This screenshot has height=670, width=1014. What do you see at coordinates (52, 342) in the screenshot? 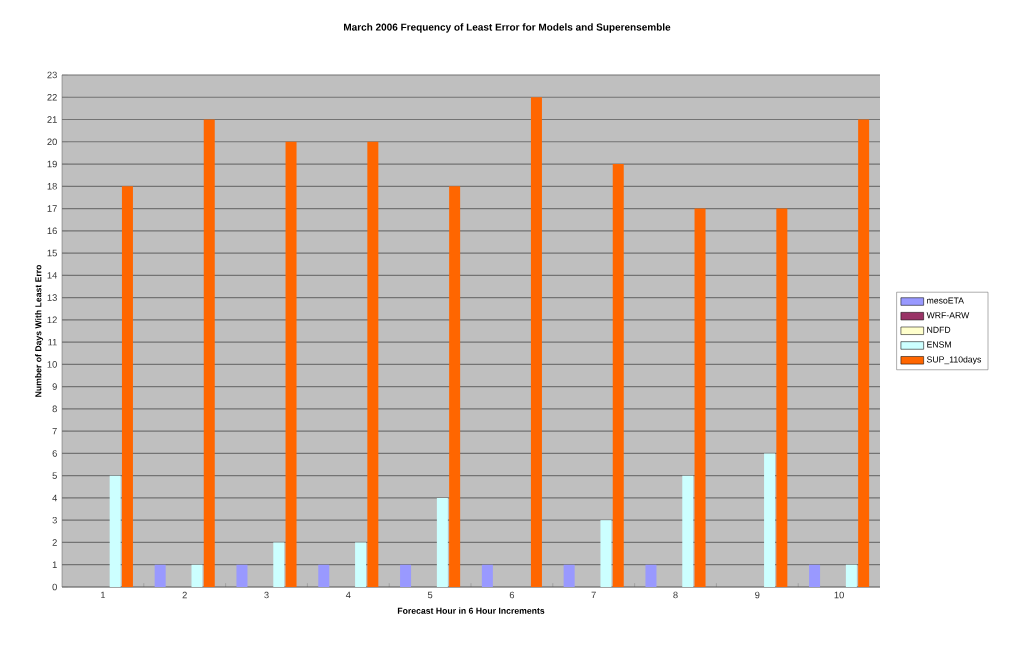
I see `y-tick-label: 11` at bounding box center [52, 342].